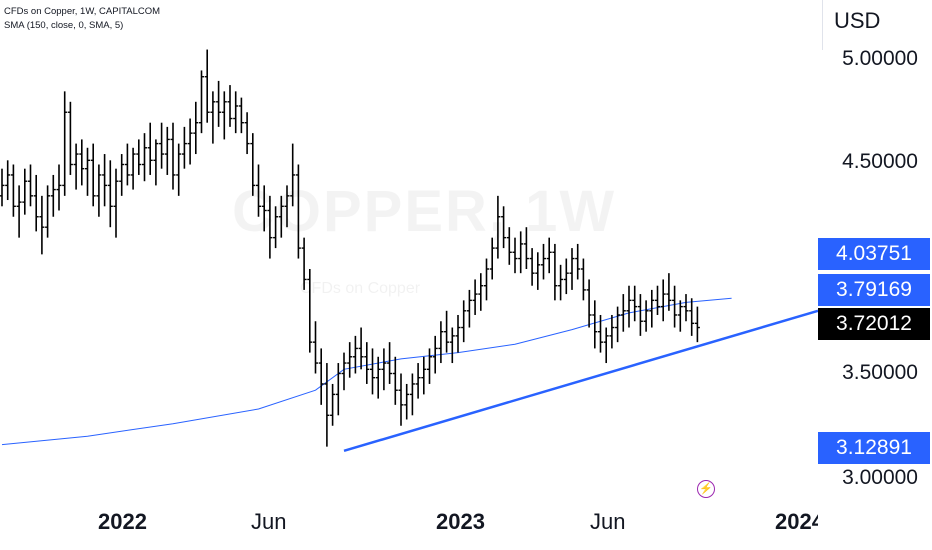 The image size is (932, 550). What do you see at coordinates (706, 489) in the screenshot?
I see `lightning-bolt-icon: ⚡` at bounding box center [706, 489].